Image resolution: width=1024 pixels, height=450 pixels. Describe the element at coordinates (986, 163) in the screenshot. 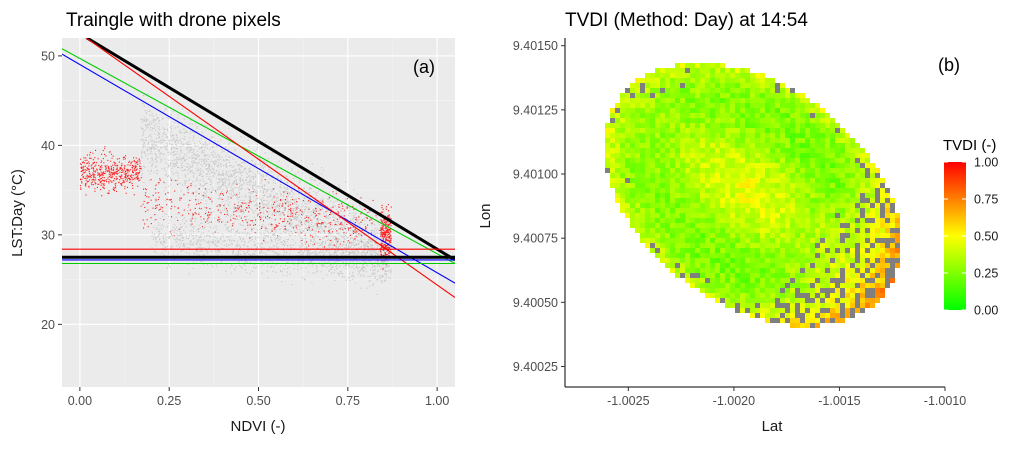

I see `colorbar-tick-label: 1.00` at that location.